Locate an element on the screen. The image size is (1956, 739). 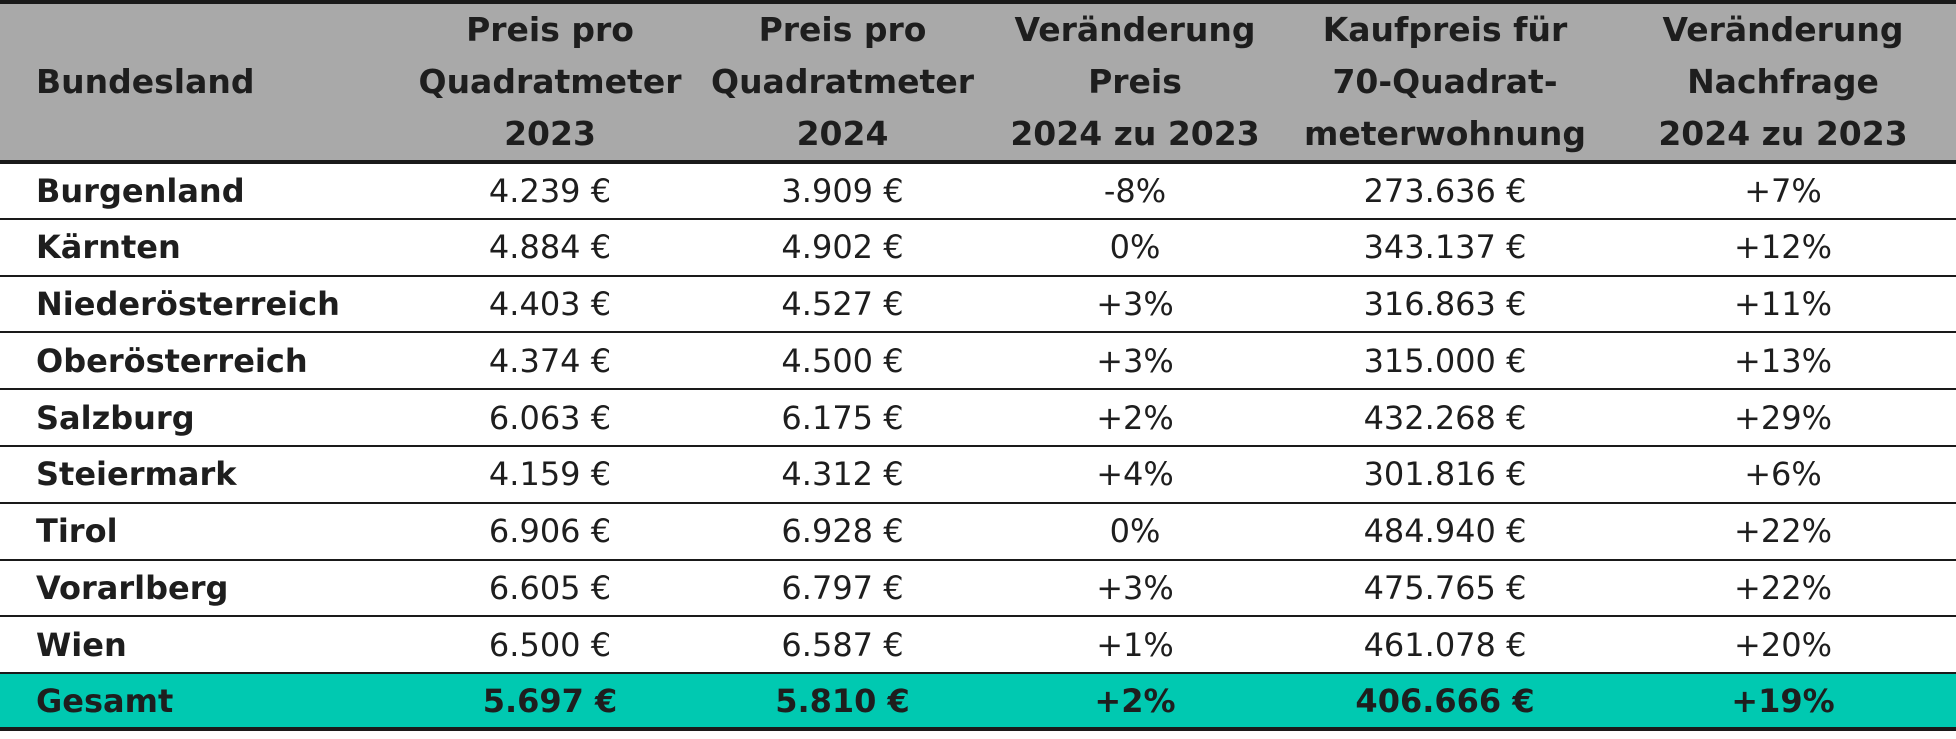
table-row: Salzburg 6.063 €6.175 € +2% 432.268 € +29% is located at coordinates (978, 418).